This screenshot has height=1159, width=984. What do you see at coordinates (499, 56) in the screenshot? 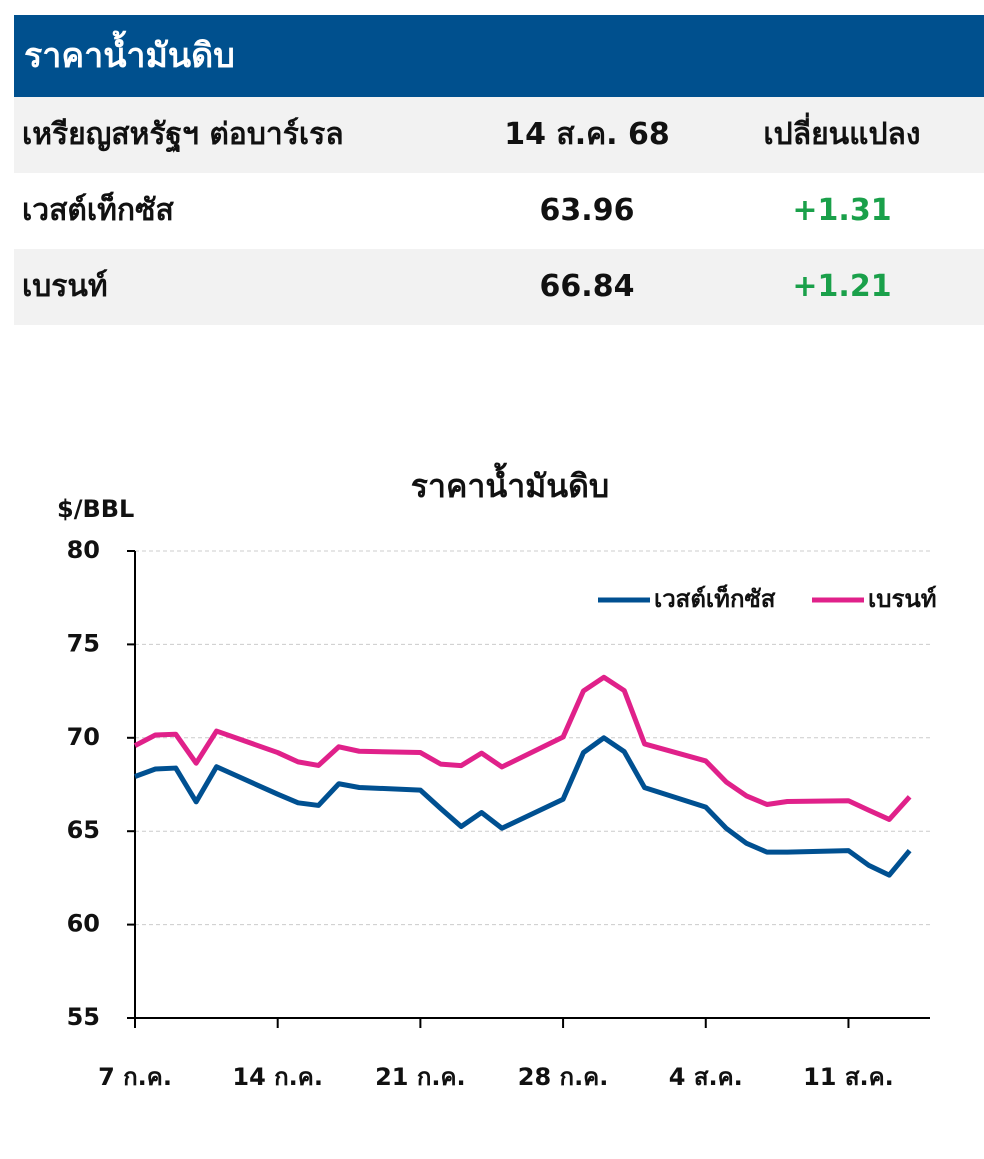
I see `header-title: ราคาน้ำมันดิบ` at bounding box center [499, 56].